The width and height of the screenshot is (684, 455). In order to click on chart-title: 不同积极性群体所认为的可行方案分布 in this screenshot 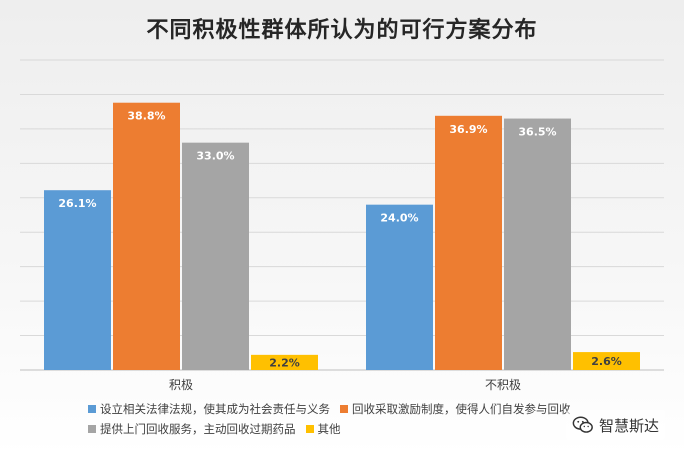, I will do `click(342, 30)`.